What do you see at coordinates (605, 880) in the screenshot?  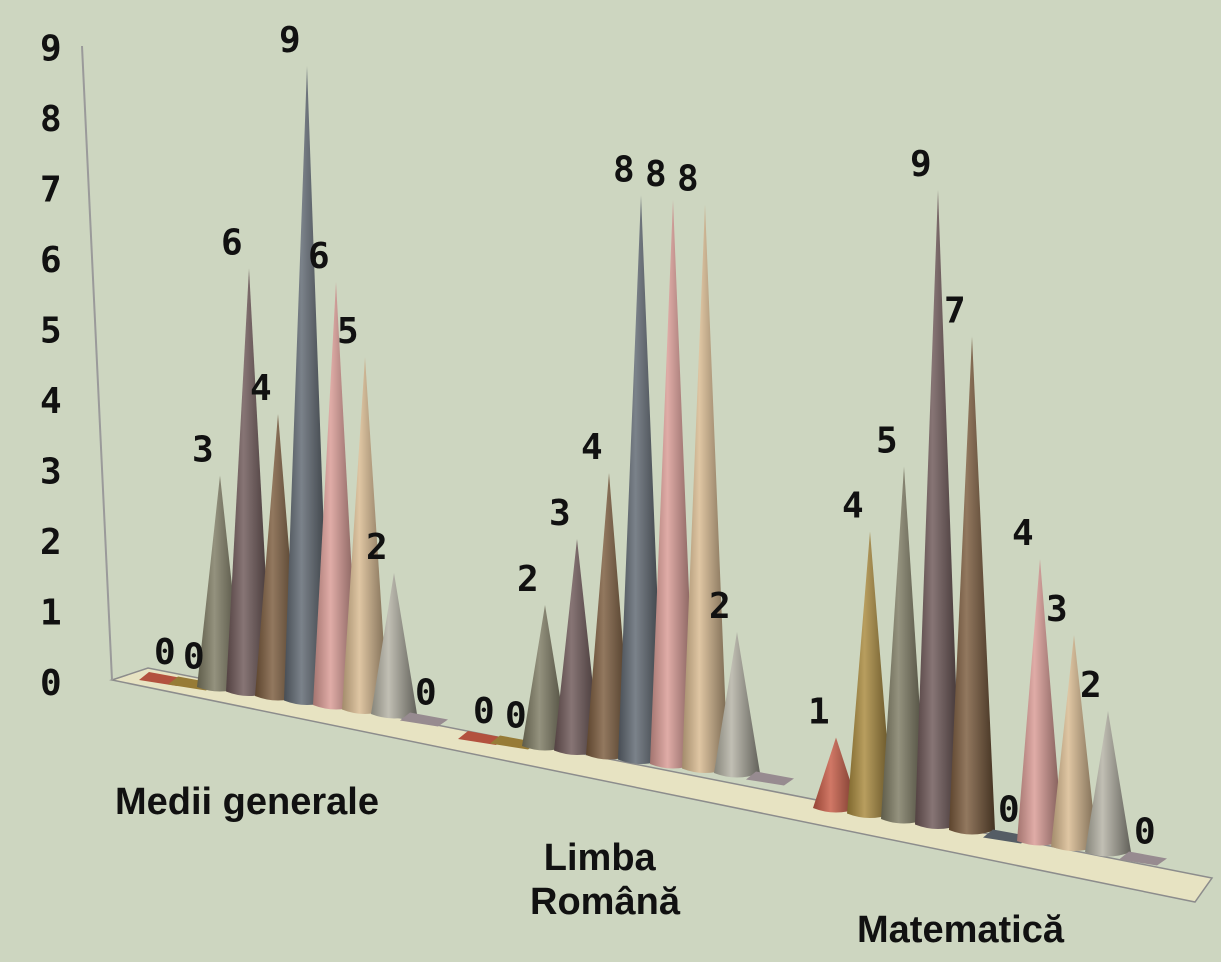 I see `category-label-limba-romana: Limba Română` at bounding box center [605, 880].